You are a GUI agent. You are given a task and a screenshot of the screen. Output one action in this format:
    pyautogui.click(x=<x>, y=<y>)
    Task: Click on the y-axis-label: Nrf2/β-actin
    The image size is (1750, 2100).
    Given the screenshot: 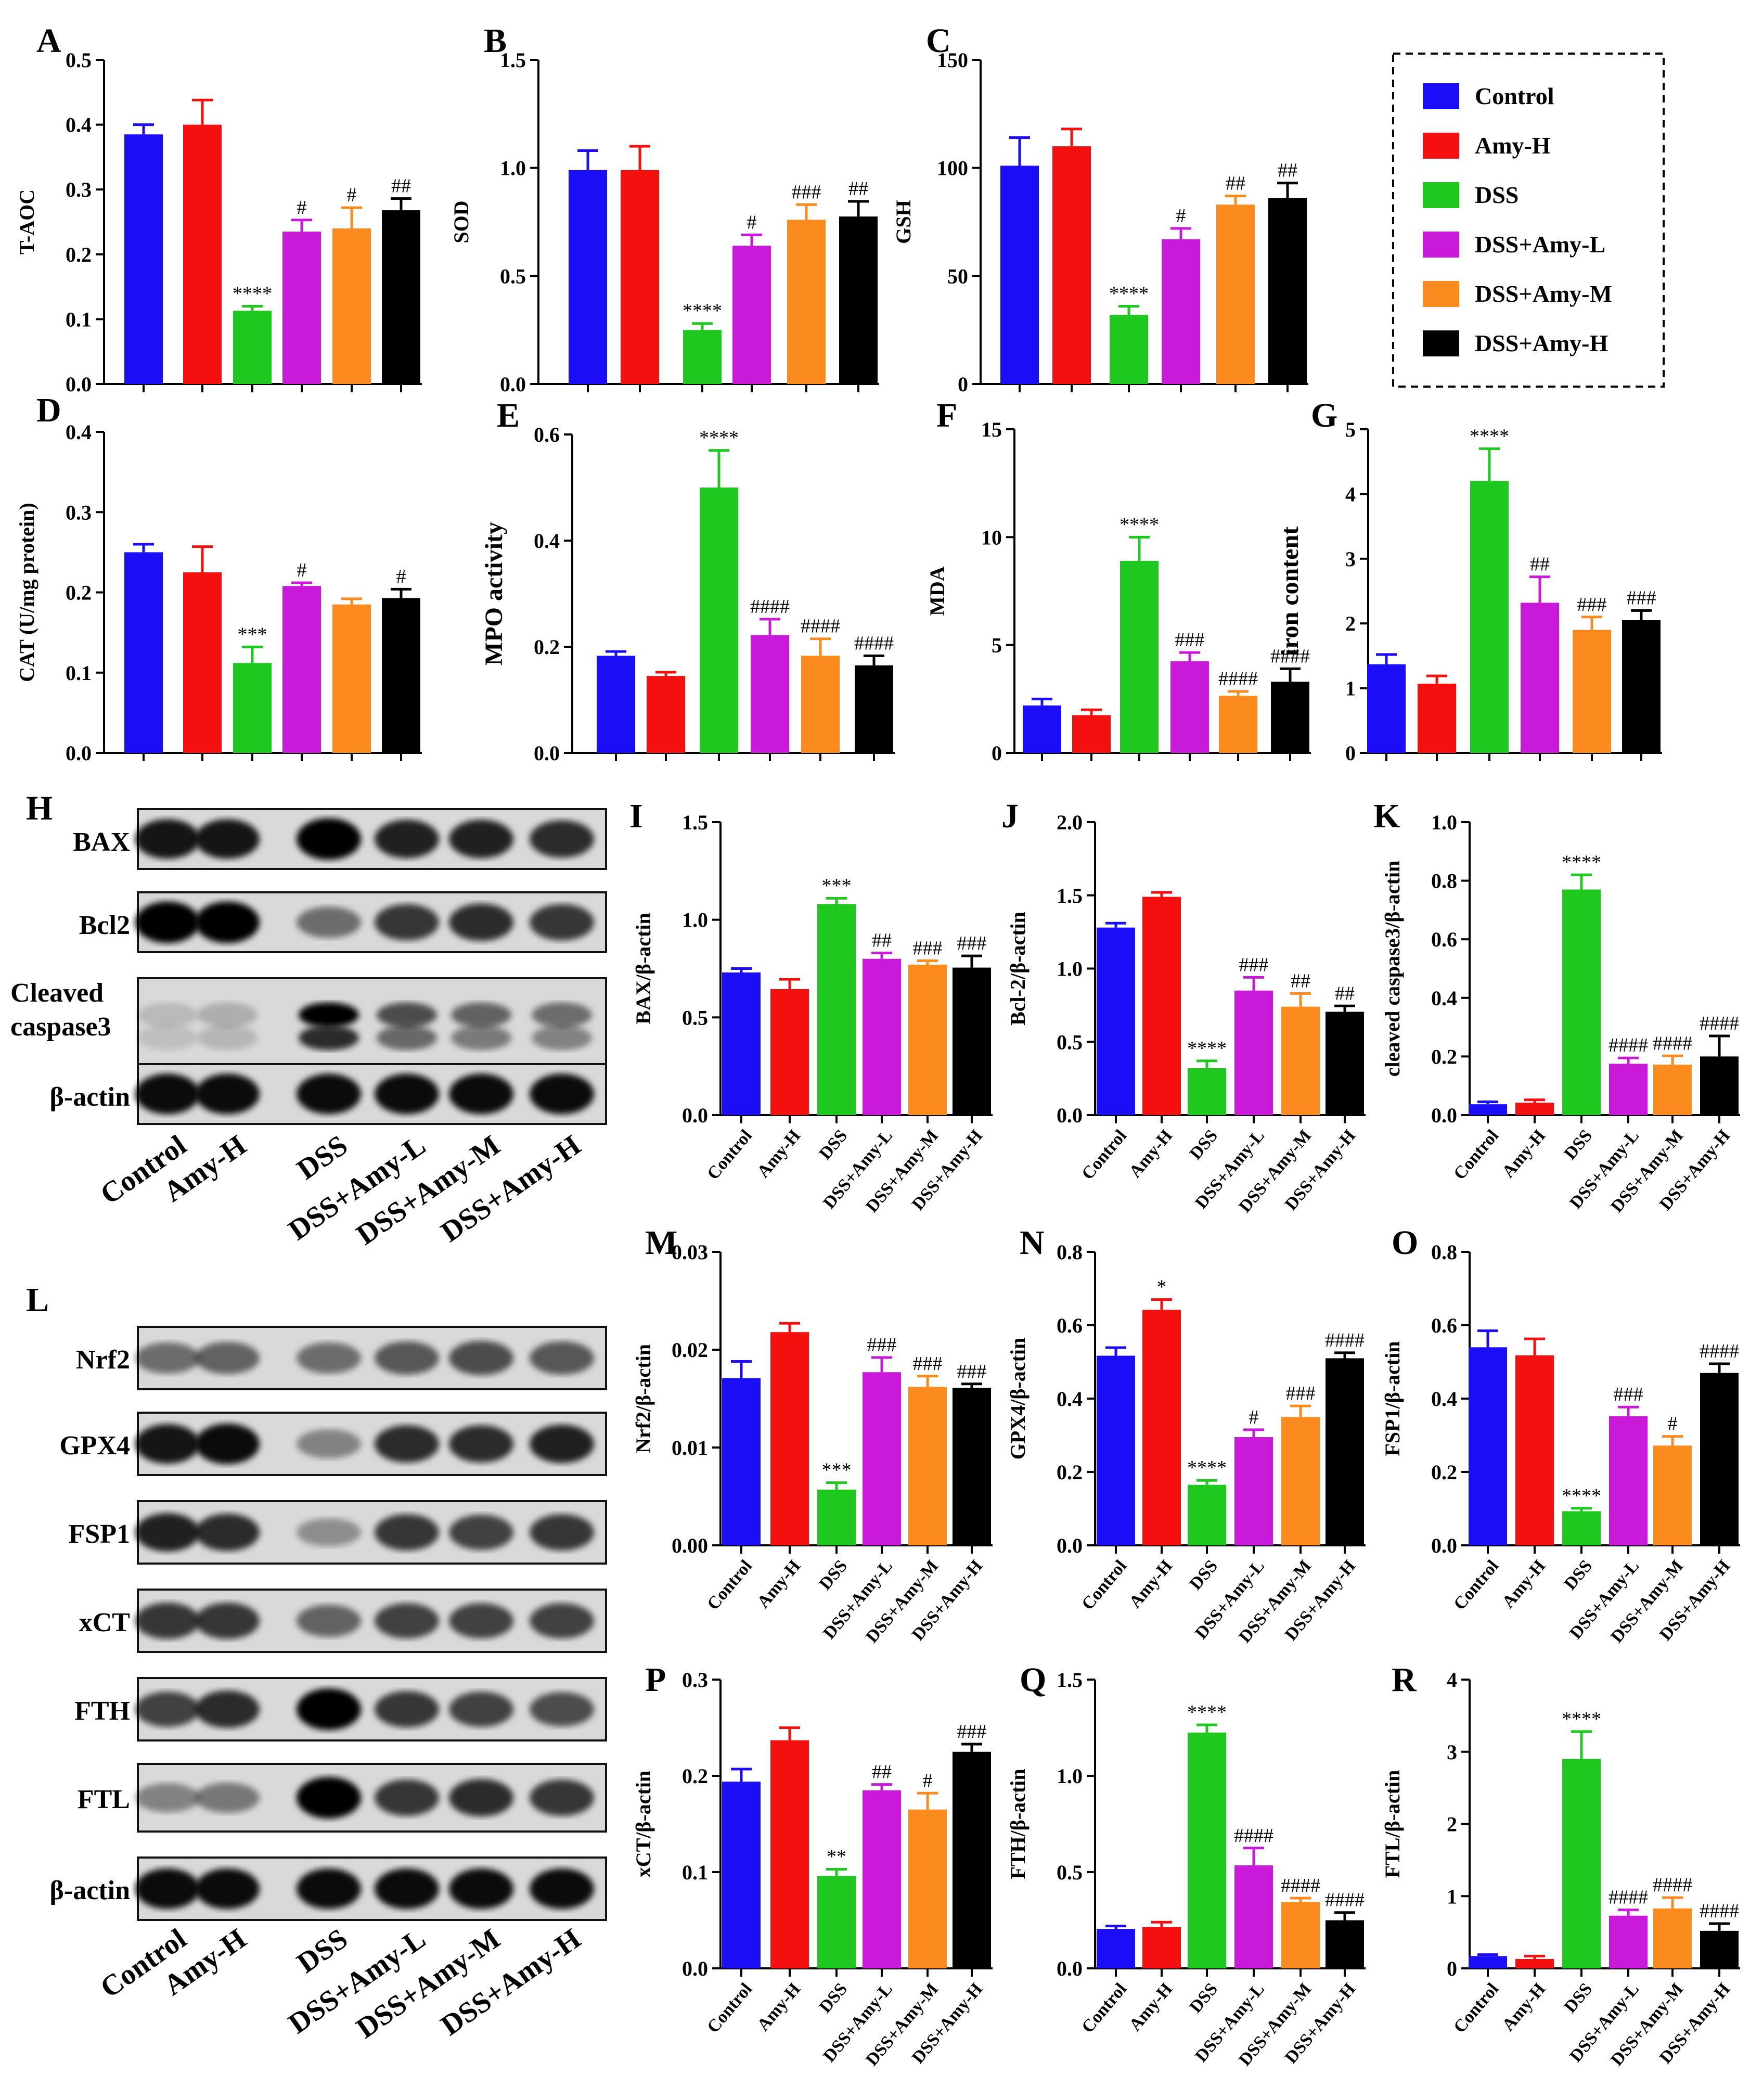 What is the action you would take?
    pyautogui.click(x=644, y=1399)
    